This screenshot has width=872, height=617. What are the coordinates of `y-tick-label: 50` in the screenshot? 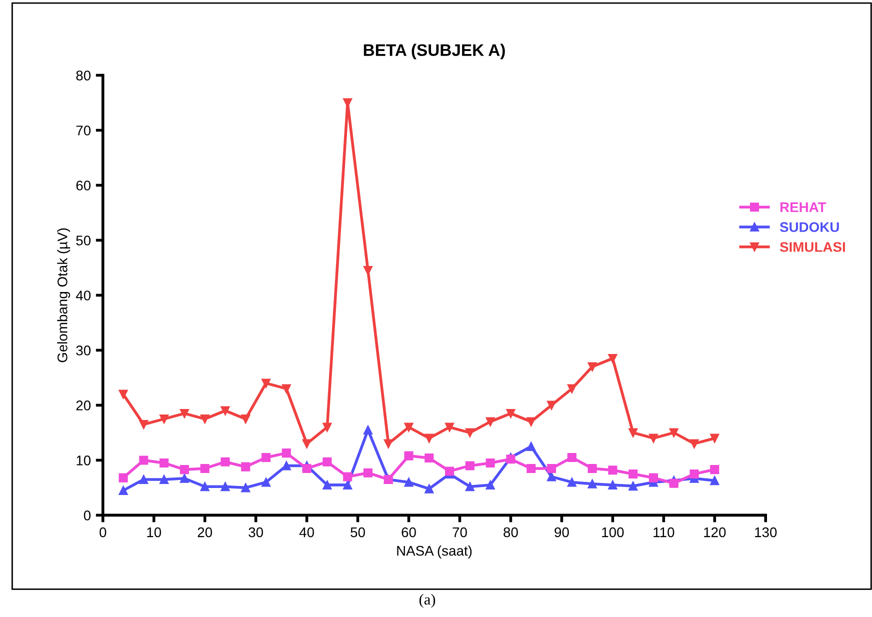 It's located at (83, 241).